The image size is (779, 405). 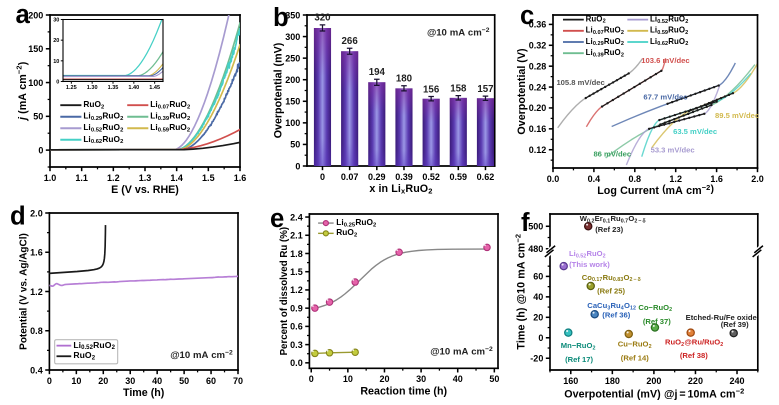 What do you see at coordinates (171, 112) in the screenshot?
I see `svg-text:L i R u: L i R u O 0 . 3 9 2` at bounding box center [171, 112].